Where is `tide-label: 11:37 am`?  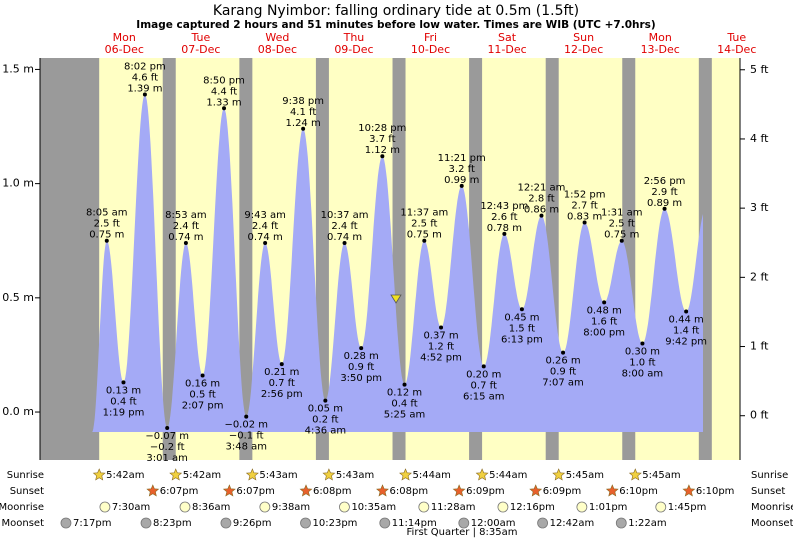 tide-label: 11:37 am is located at coordinates (424, 213).